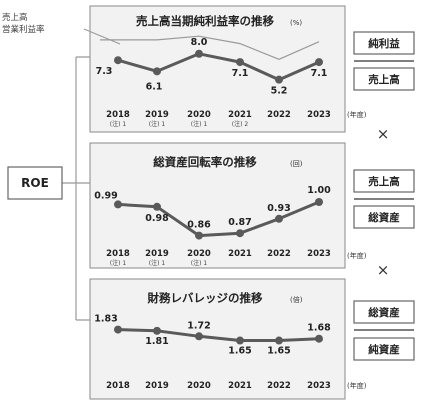 The width and height of the screenshot is (422, 404). I want to click on data-label-1-2022: 5.2, so click(279, 91).